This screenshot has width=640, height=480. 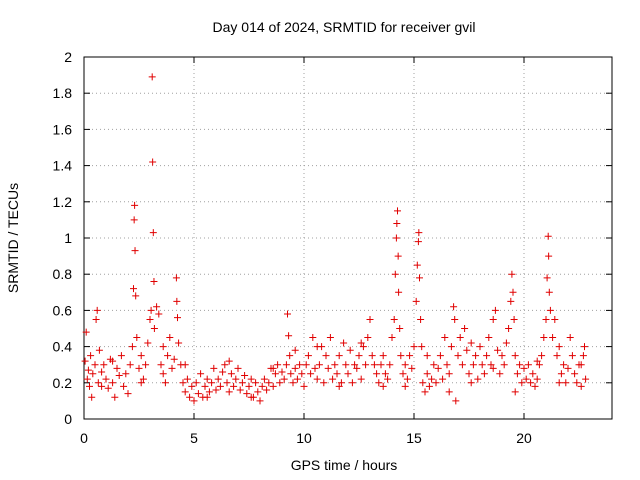 I want to click on y-tick-label: 1.6, so click(x=63, y=129).